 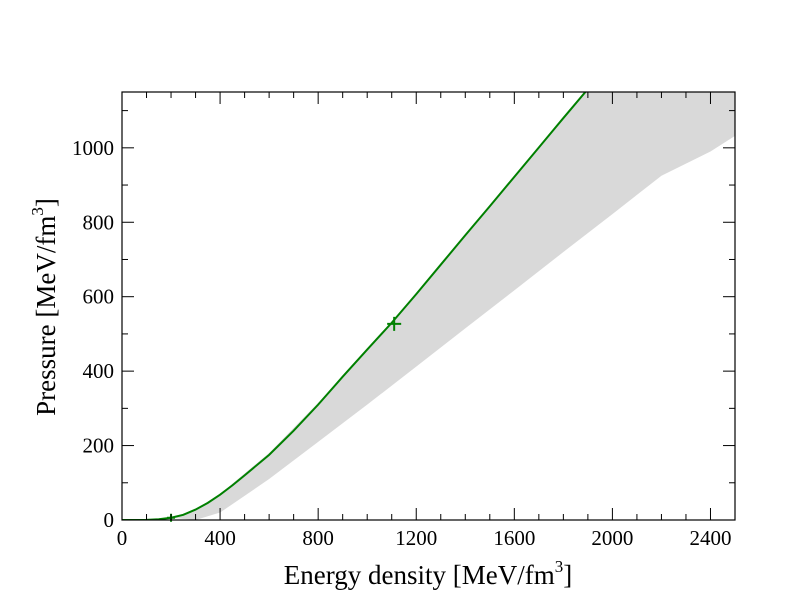 I want to click on x-tick-label: 2000, so click(x=612, y=538).